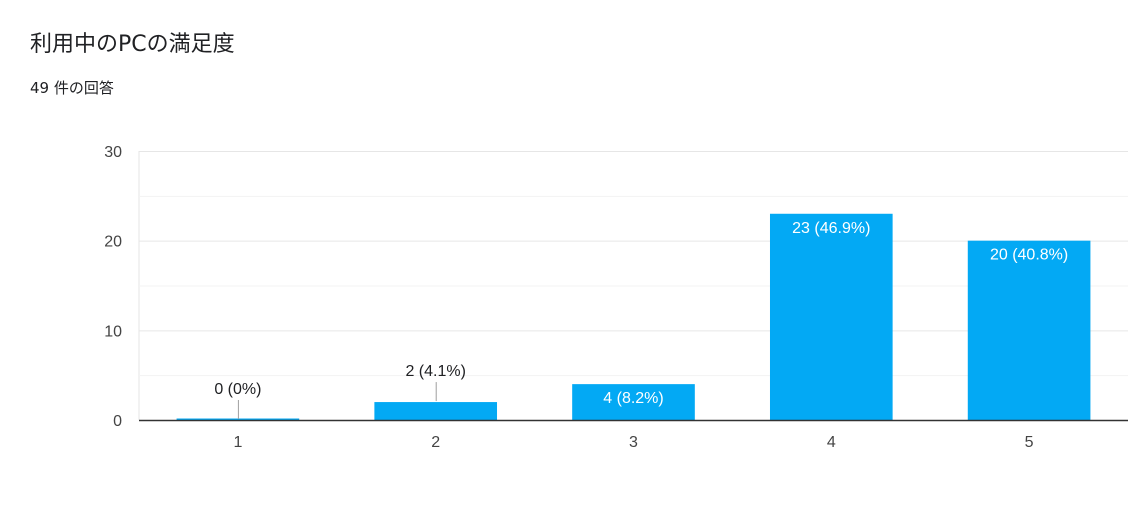 The image size is (1142, 532). Describe the element at coordinates (117, 421) in the screenshot. I see `y-tick-label: 0` at that location.